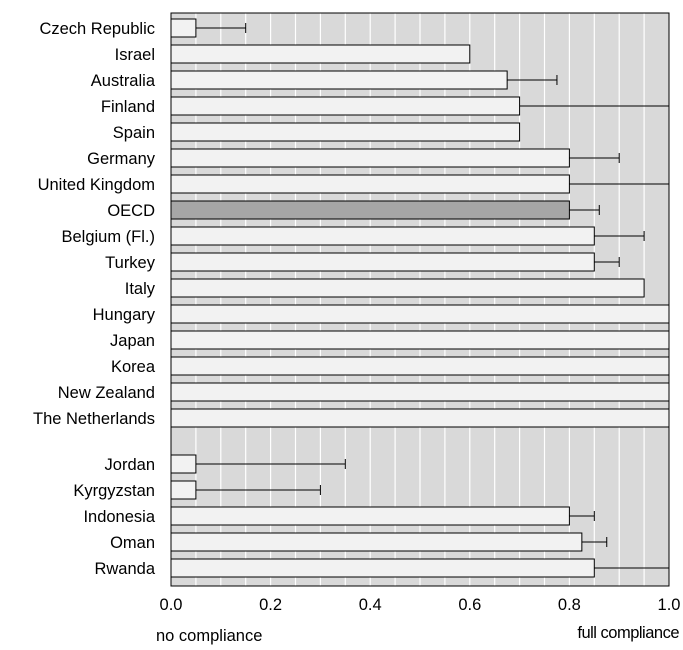 This screenshot has height=650, width=683. Describe the element at coordinates (171, 605) in the screenshot. I see `x-tick-label: 0.0` at that location.